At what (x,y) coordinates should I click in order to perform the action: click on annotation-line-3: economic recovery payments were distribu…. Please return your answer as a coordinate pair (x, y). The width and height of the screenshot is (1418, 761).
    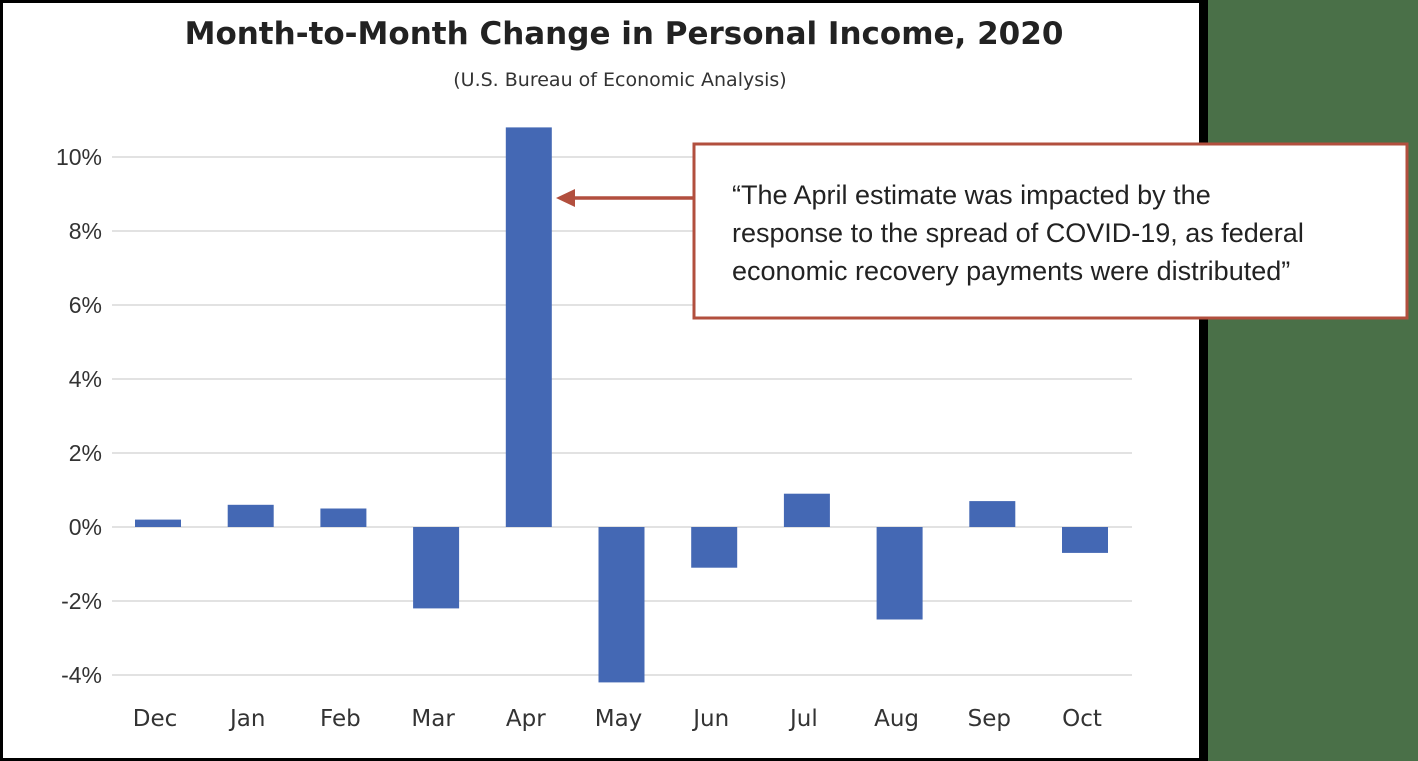
    Looking at the image, I should click on (1011, 271).